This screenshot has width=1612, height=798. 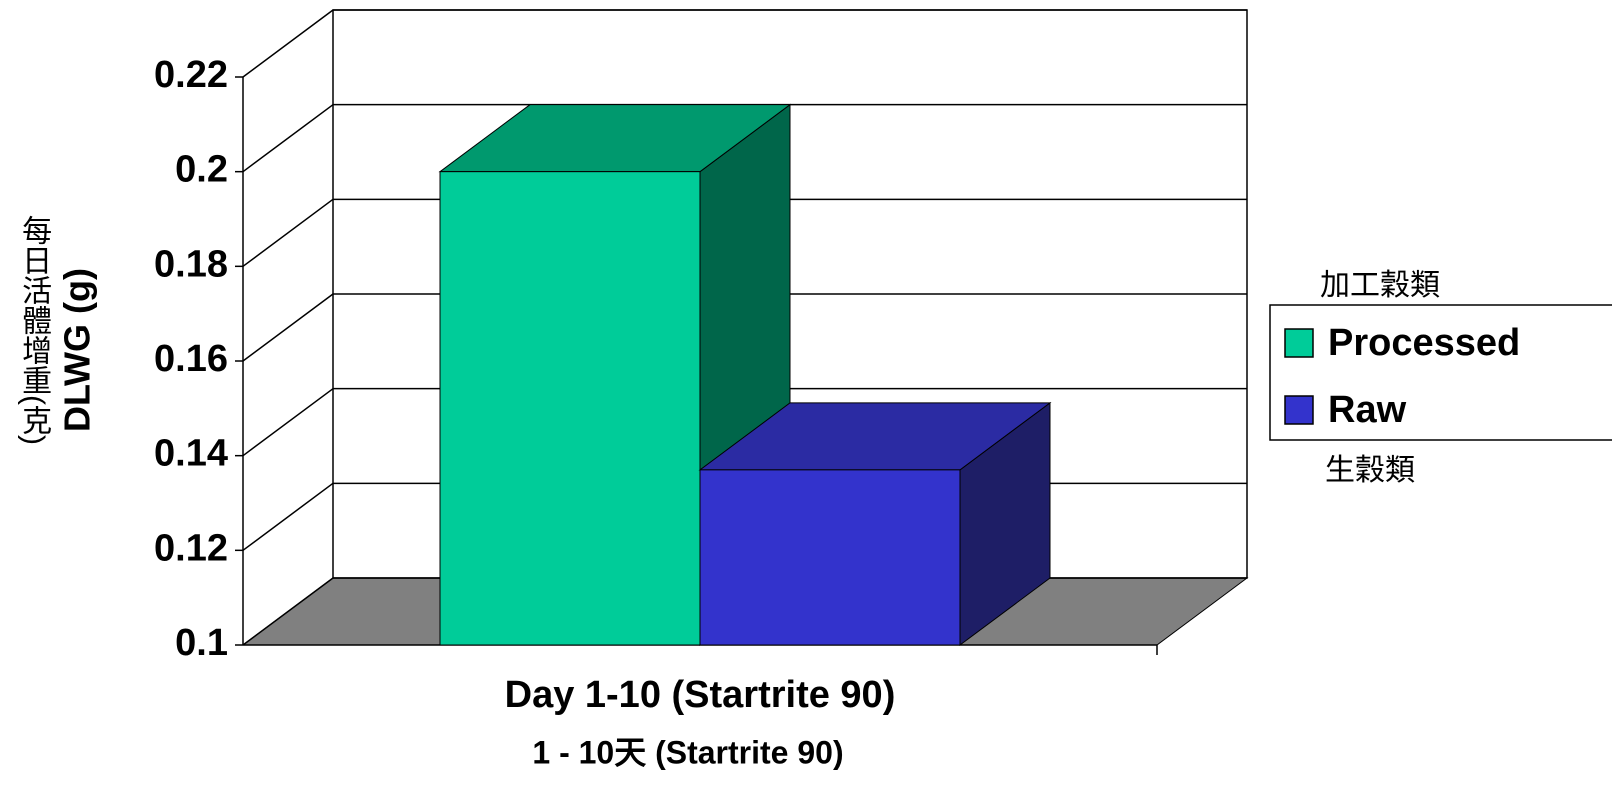 I want to click on y-tick-label: 0.1, so click(x=201, y=643).